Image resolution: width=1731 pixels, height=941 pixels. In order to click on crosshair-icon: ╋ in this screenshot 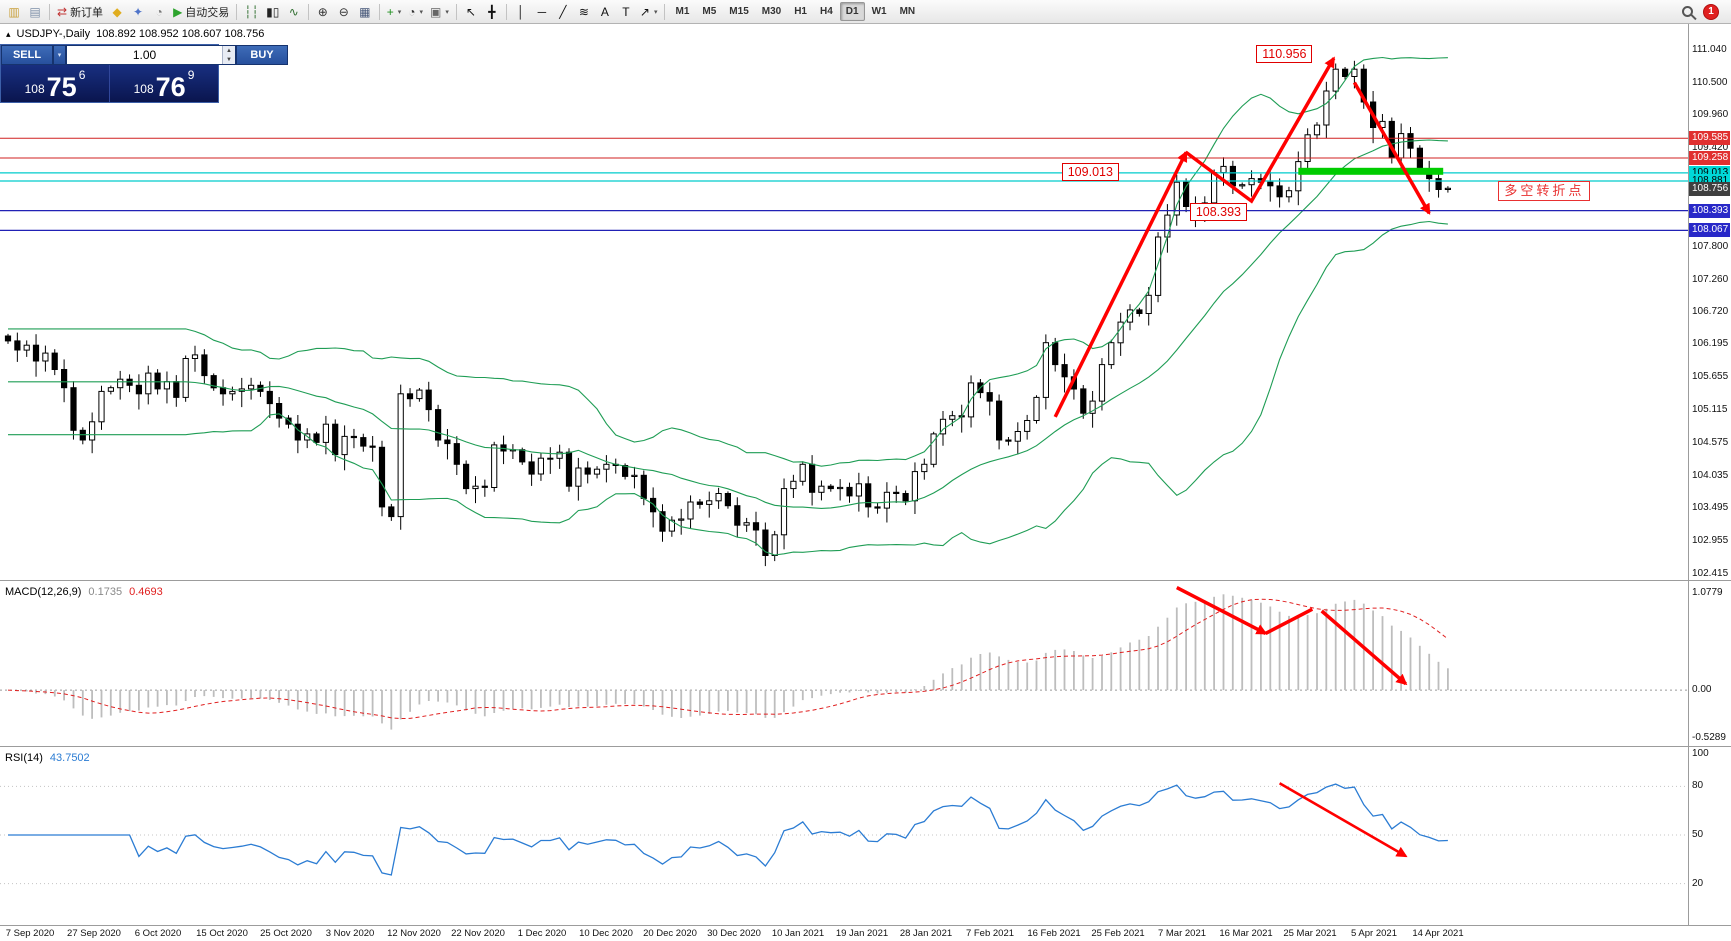, I will do `click(492, 12)`.